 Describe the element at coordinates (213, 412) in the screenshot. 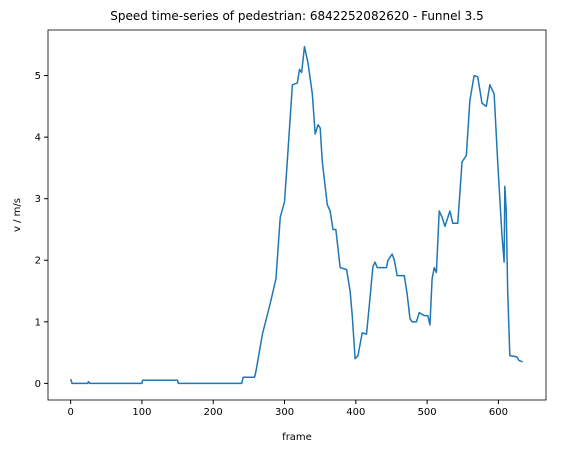

I see `x-tick-label: 200` at that location.